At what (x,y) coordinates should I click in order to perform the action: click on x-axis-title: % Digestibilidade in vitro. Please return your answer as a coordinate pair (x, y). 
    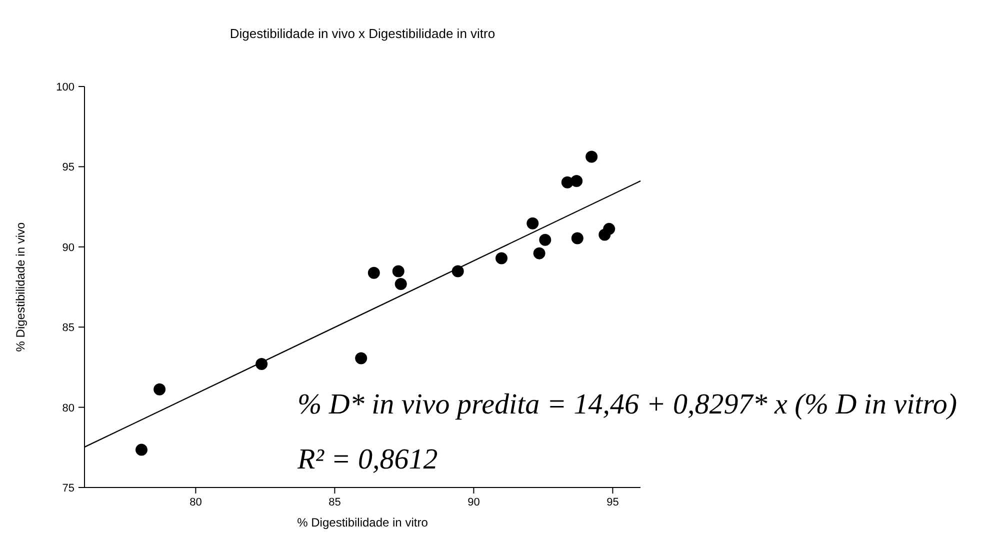
    Looking at the image, I should click on (362, 523).